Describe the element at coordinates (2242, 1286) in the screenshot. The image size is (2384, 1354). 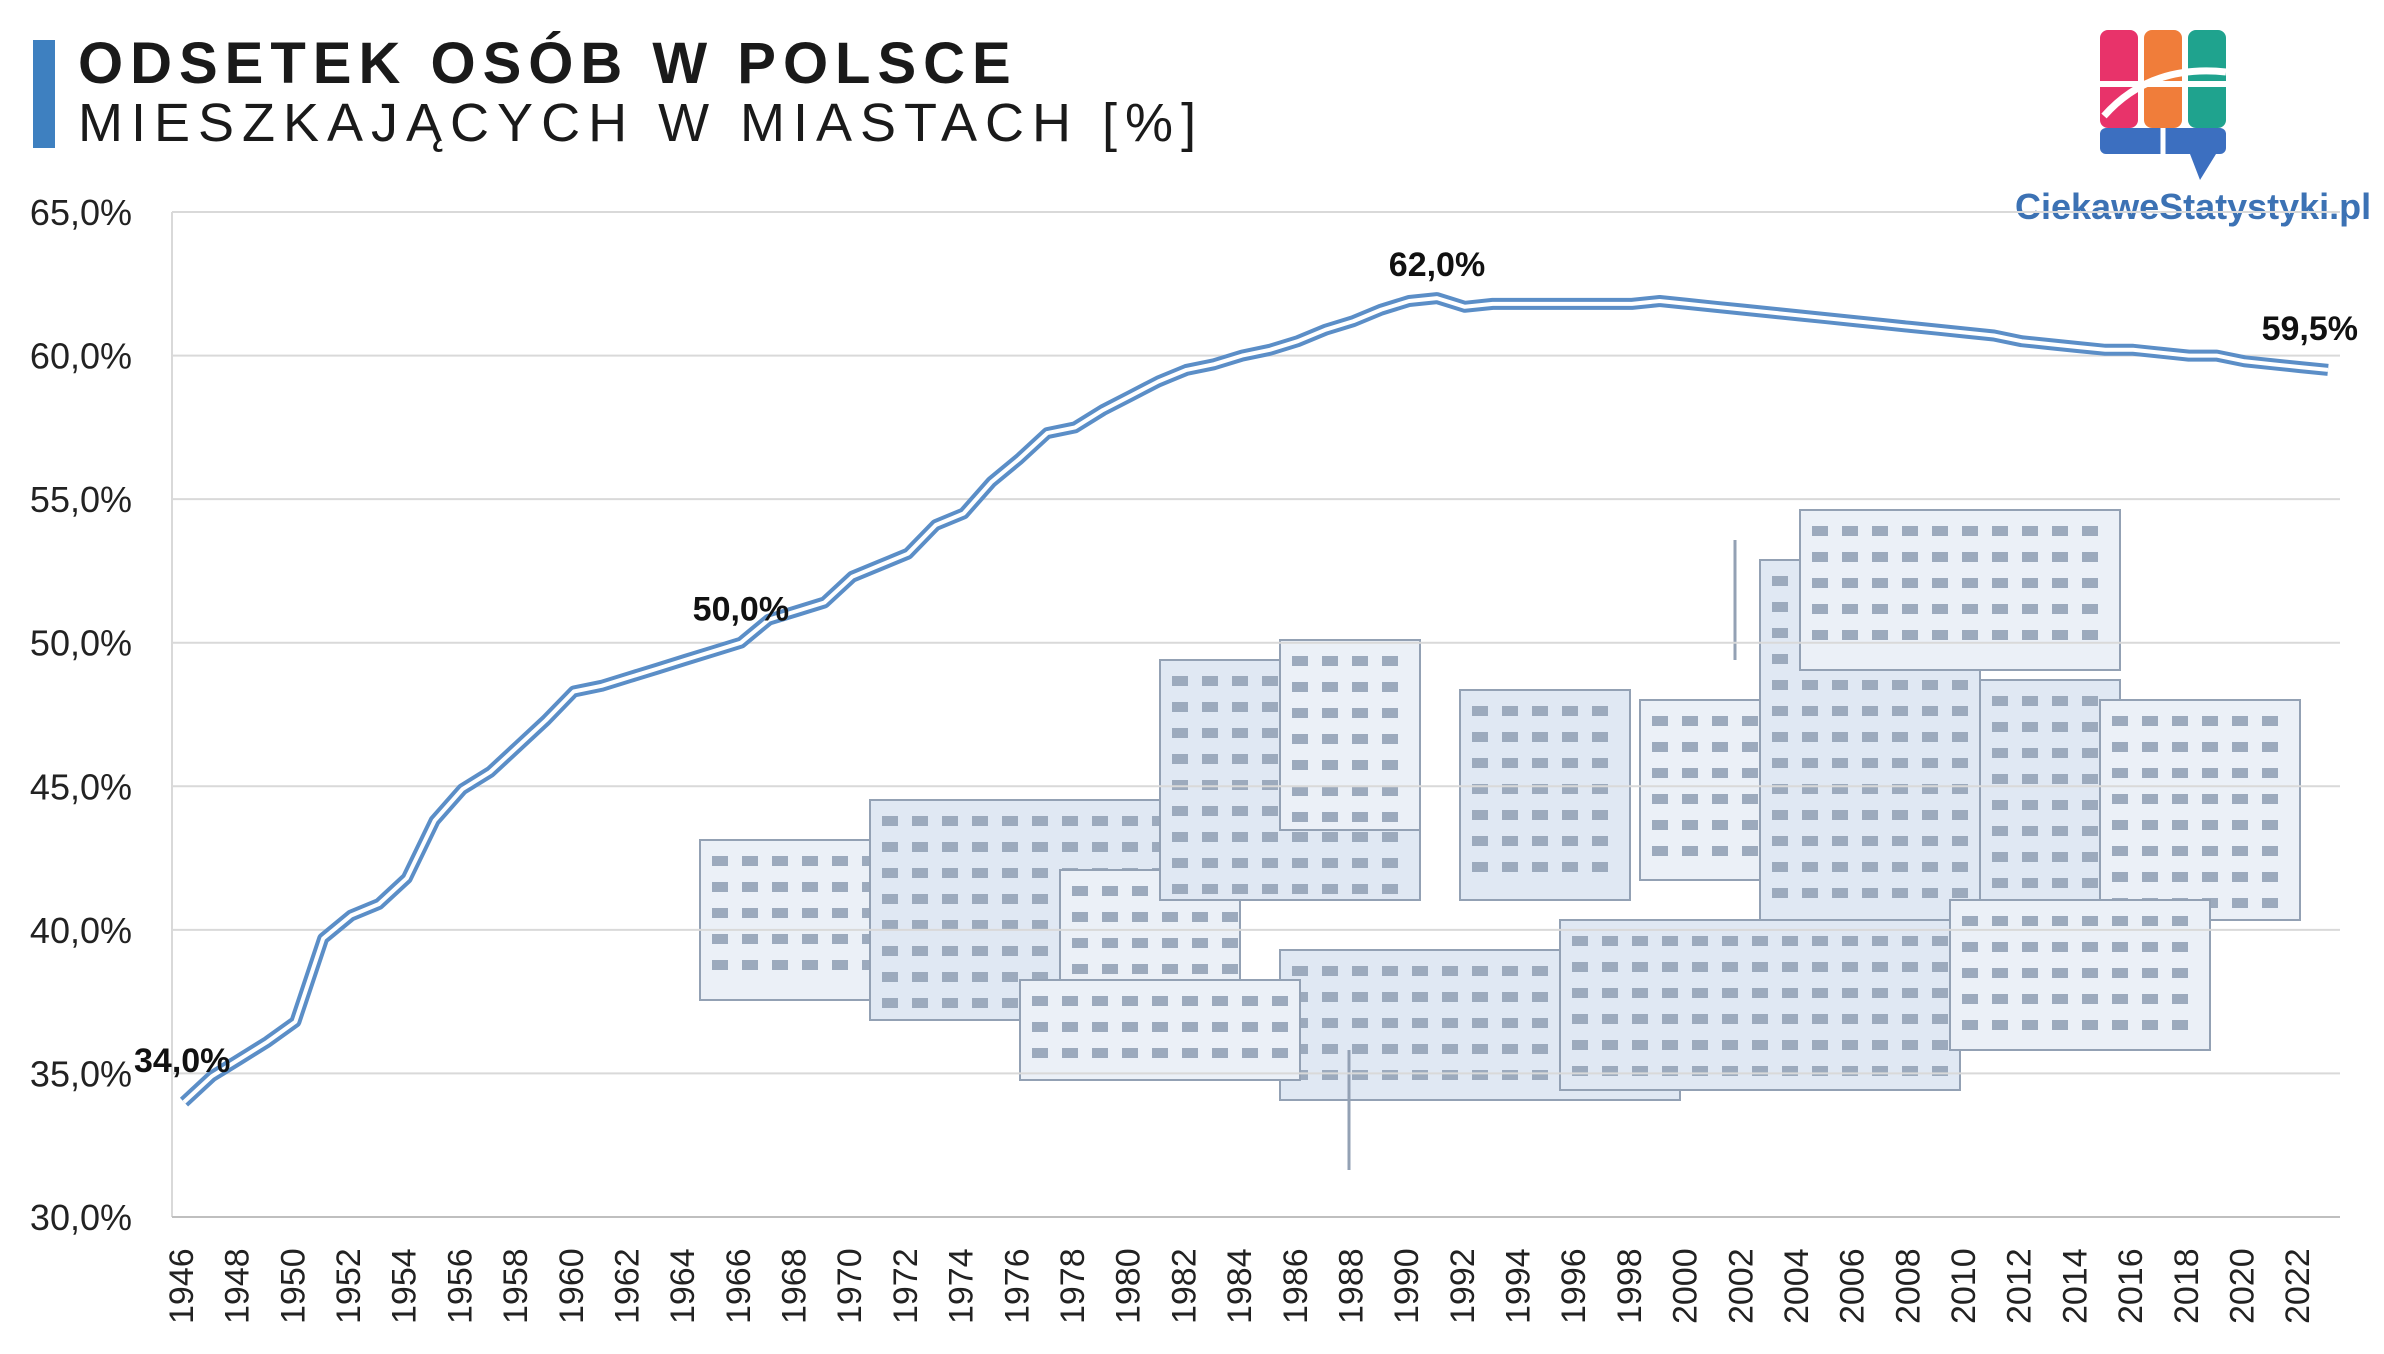
I see `x-tick-label: 2020` at that location.